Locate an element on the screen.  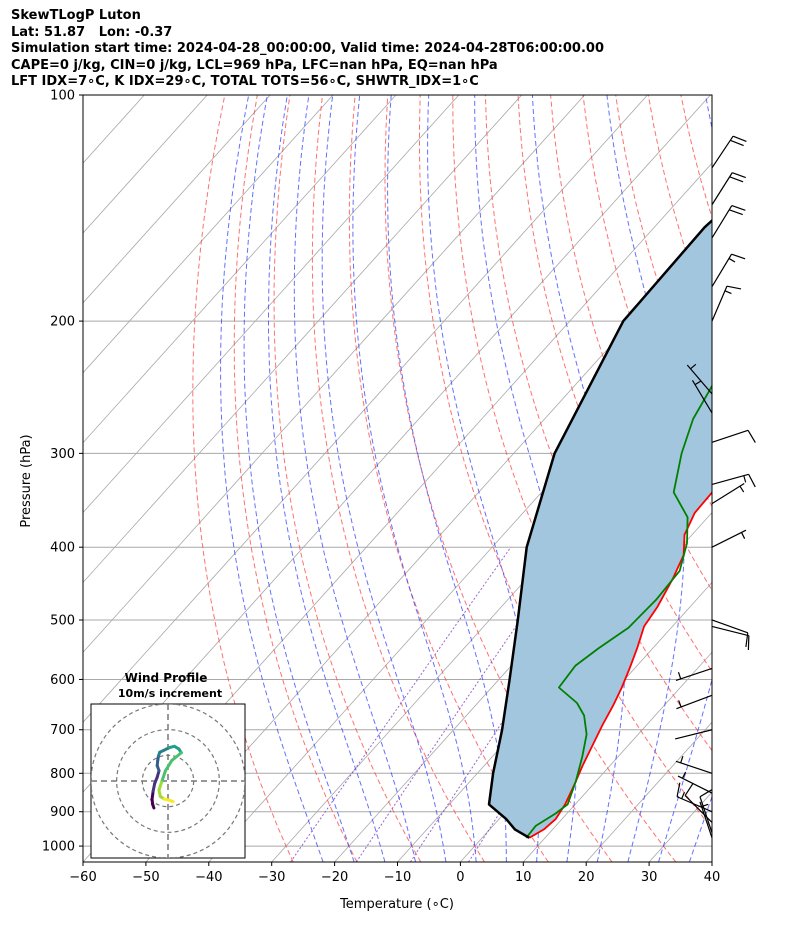
location-line: Lat: 51.87 Lon: -0.37 is located at coordinates (92, 32).